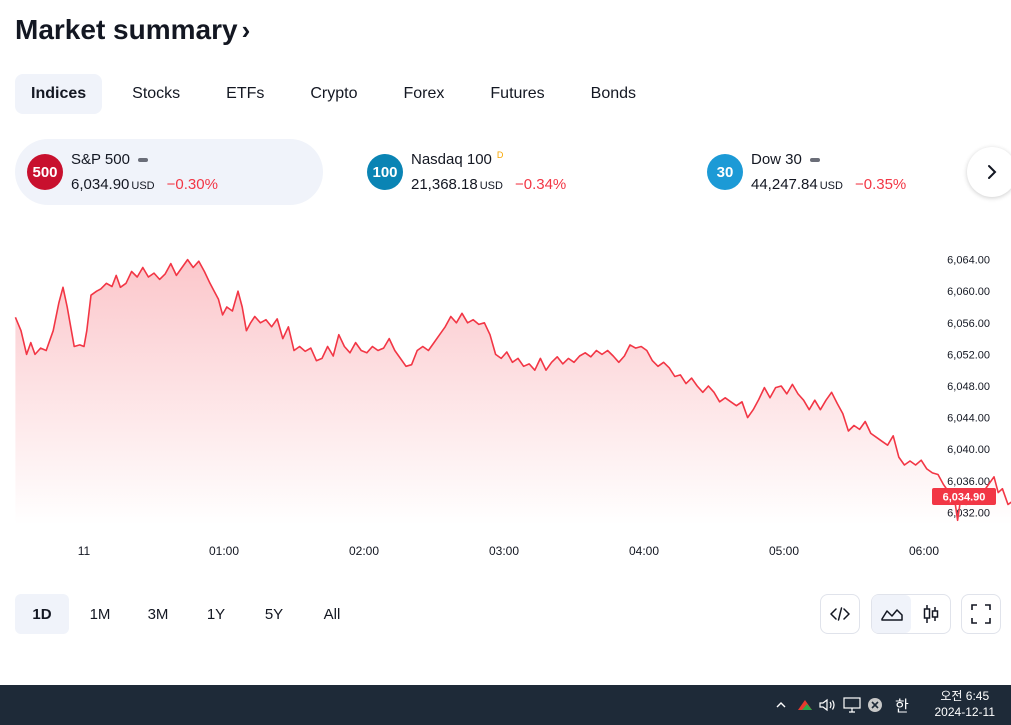 The width and height of the screenshot is (1011, 725). What do you see at coordinates (725, 172) in the screenshot?
I see `index-badge: 30` at bounding box center [725, 172].